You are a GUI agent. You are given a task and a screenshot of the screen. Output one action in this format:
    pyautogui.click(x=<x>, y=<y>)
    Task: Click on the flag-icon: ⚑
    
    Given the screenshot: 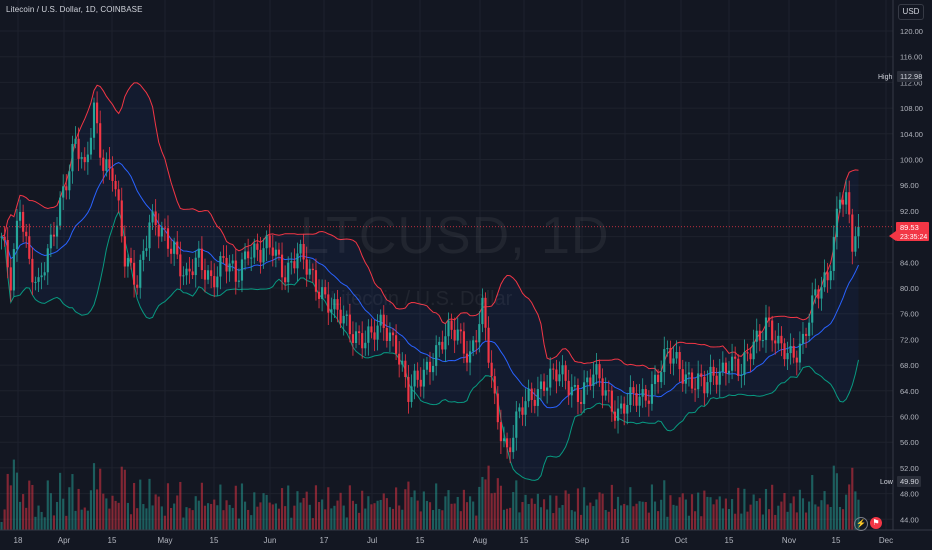 What is the action you would take?
    pyautogui.click(x=876, y=523)
    